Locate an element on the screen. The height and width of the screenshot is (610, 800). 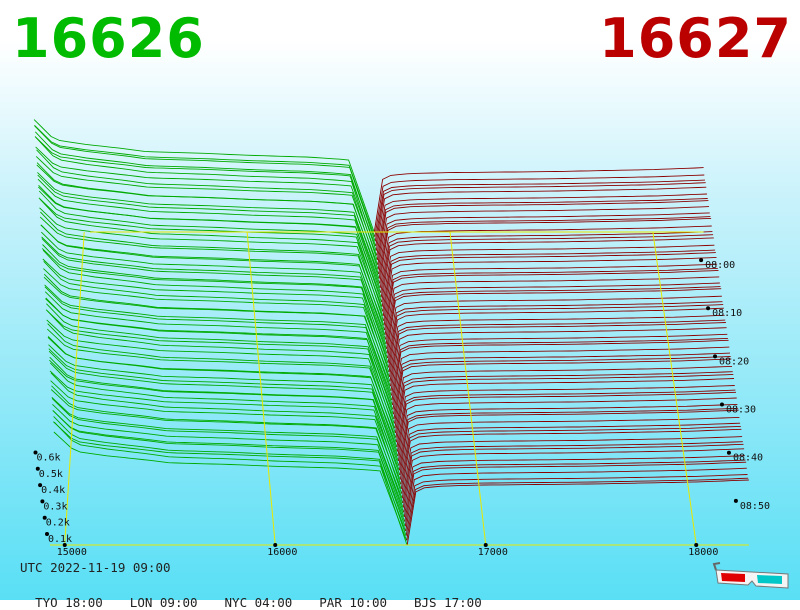
time-tick-label: 08:20 is located at coordinates (734, 361).